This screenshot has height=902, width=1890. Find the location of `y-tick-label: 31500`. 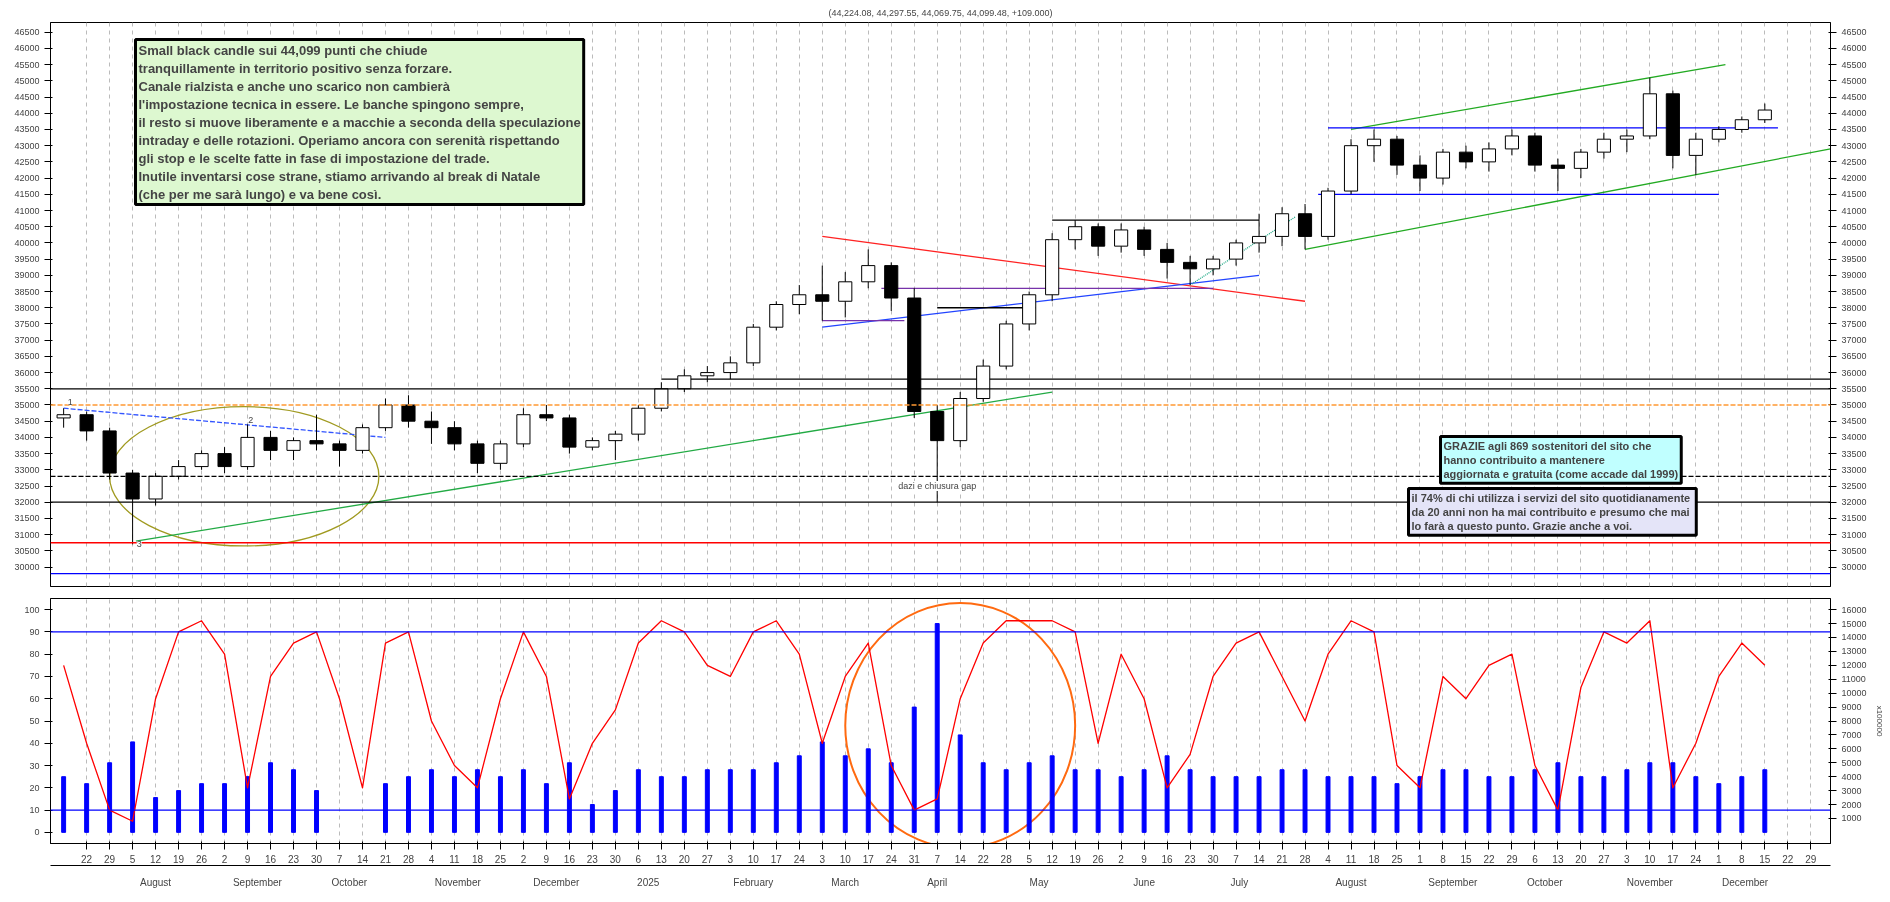

y-tick-label: 31500 is located at coordinates (27, 518).